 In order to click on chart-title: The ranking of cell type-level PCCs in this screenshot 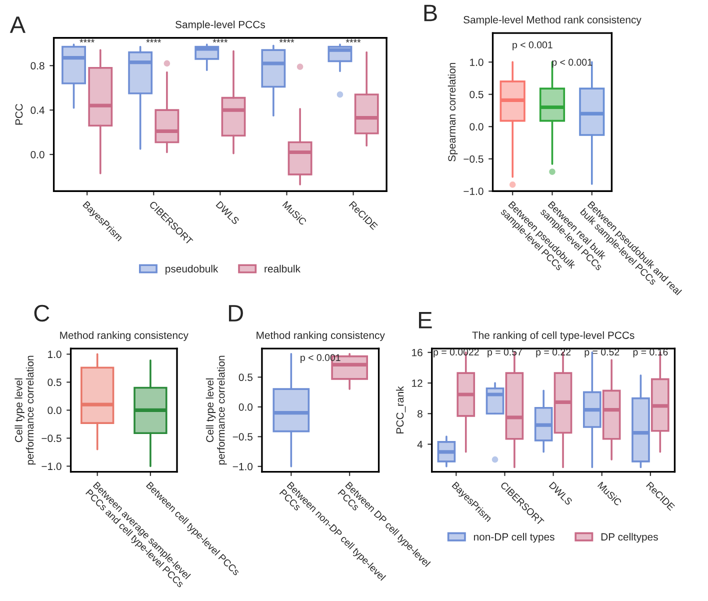, I will do `click(553, 336)`.